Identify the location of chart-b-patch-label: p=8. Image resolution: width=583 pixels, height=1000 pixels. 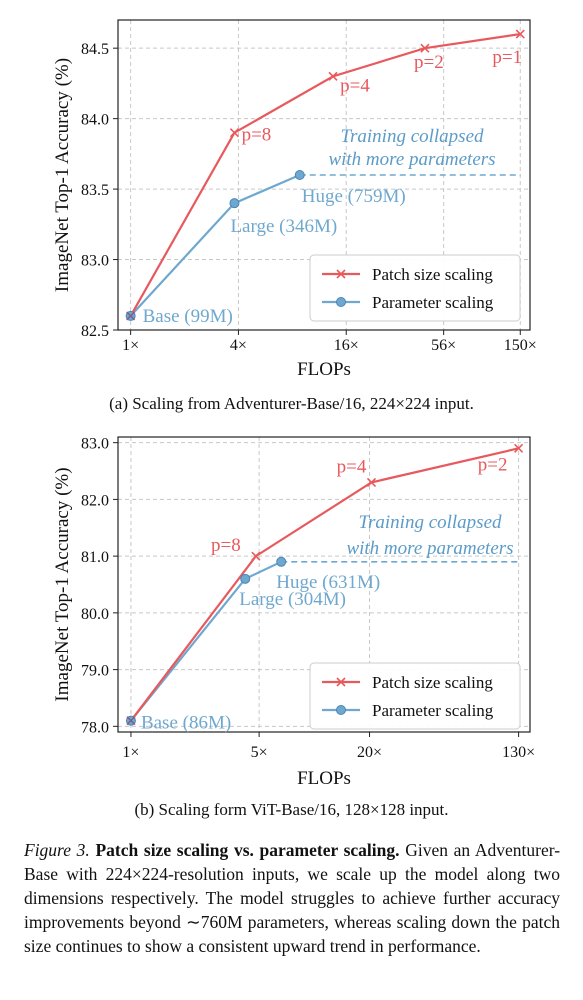
(226, 545).